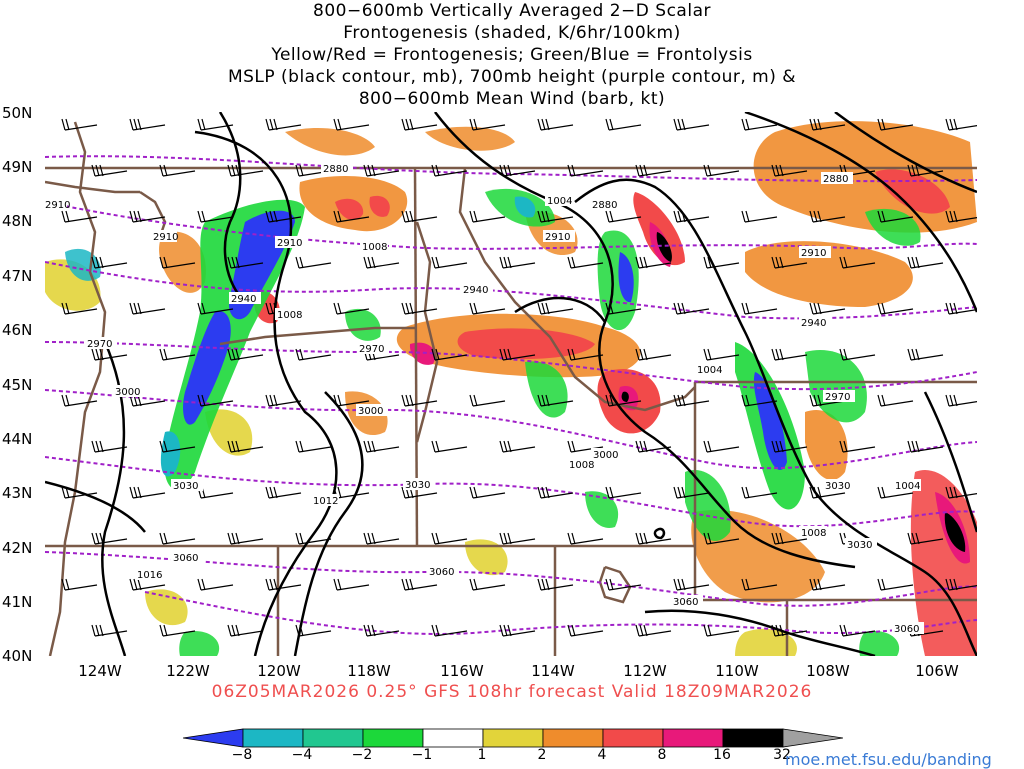 The height and width of the screenshot is (769, 1024). What do you see at coordinates (462, 671) in the screenshot?
I see `lon-label-116w: 116W` at bounding box center [462, 671].